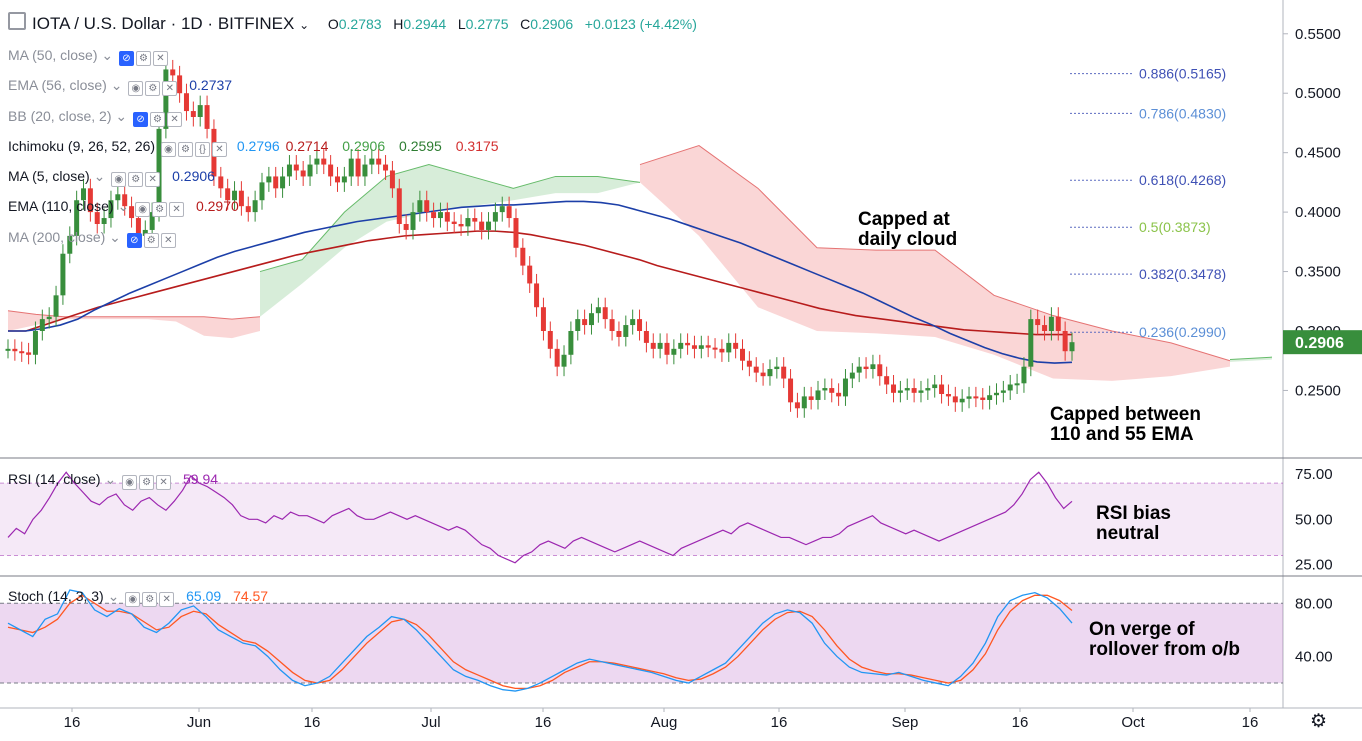 This screenshot has height=741, width=1362. Describe the element at coordinates (1164, 639) in the screenshot. I see `annotation-stoch: On verge of rollover from o/b` at that location.